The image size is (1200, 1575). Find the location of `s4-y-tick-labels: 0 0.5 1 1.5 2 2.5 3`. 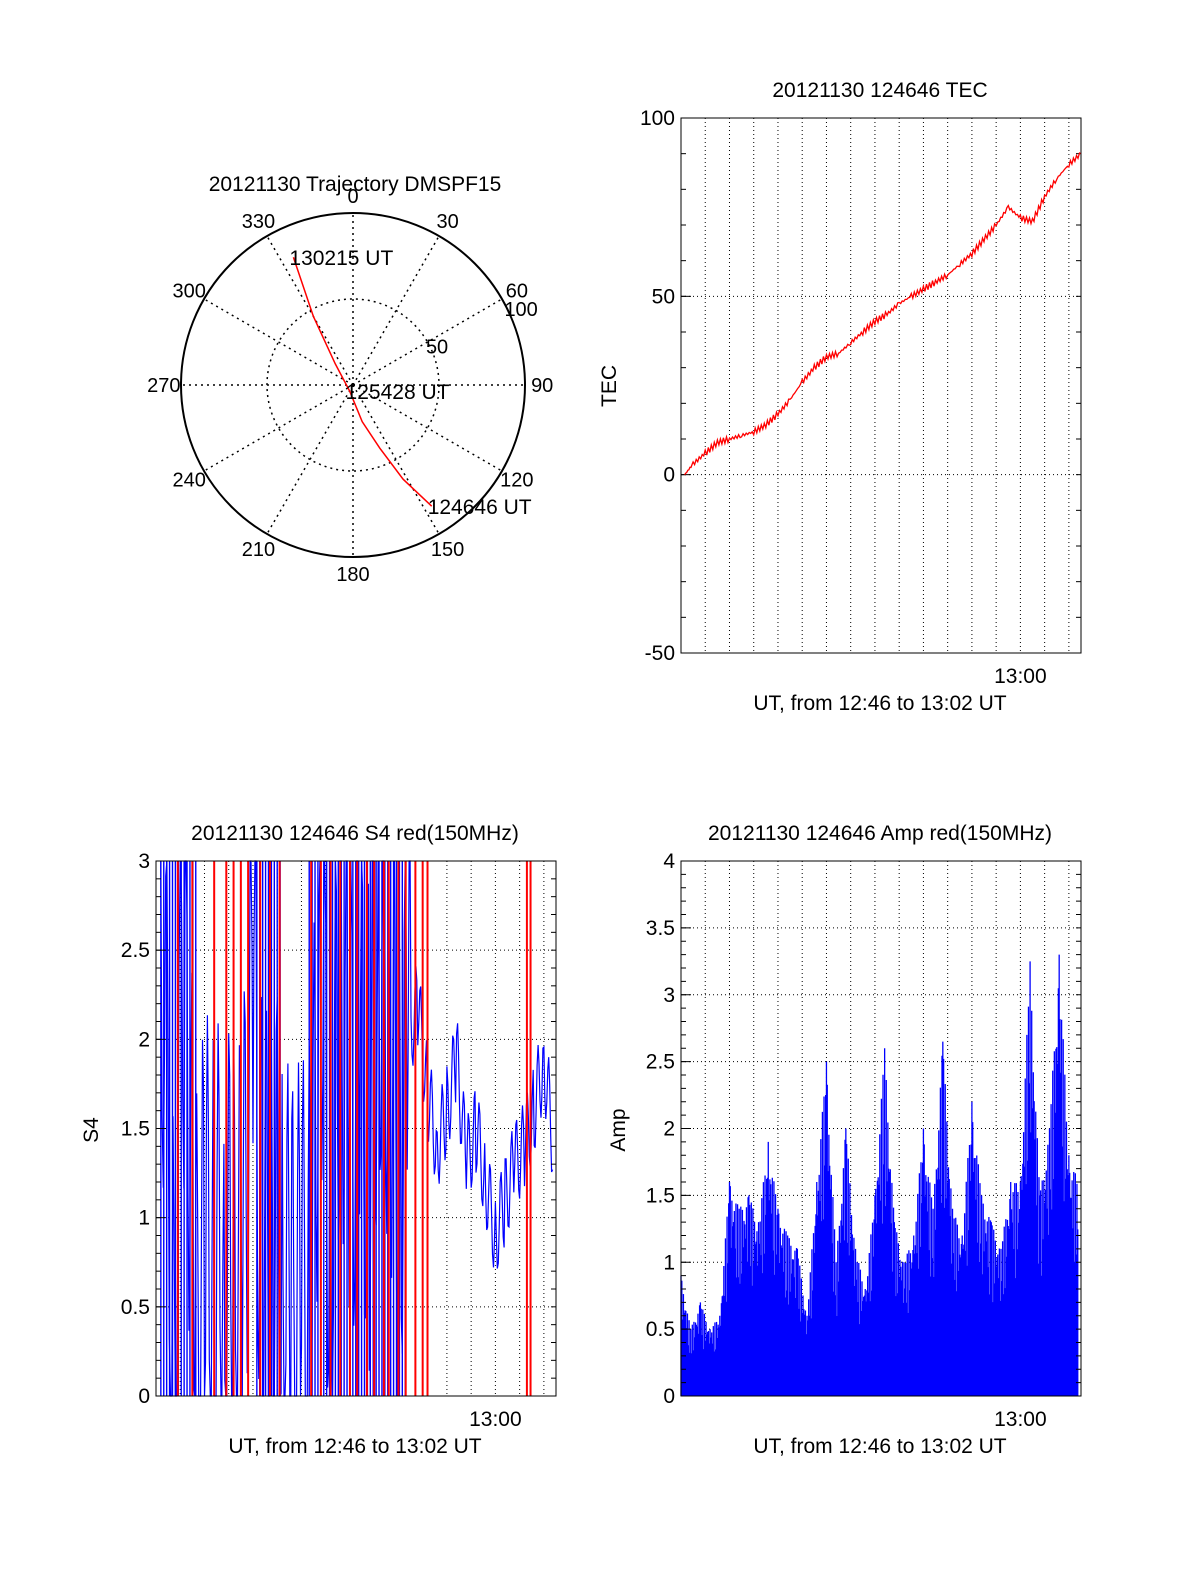

s4-y-tick-labels: 0 0.5 1 1.5 2 2.5 3 is located at coordinates (338, 1129).